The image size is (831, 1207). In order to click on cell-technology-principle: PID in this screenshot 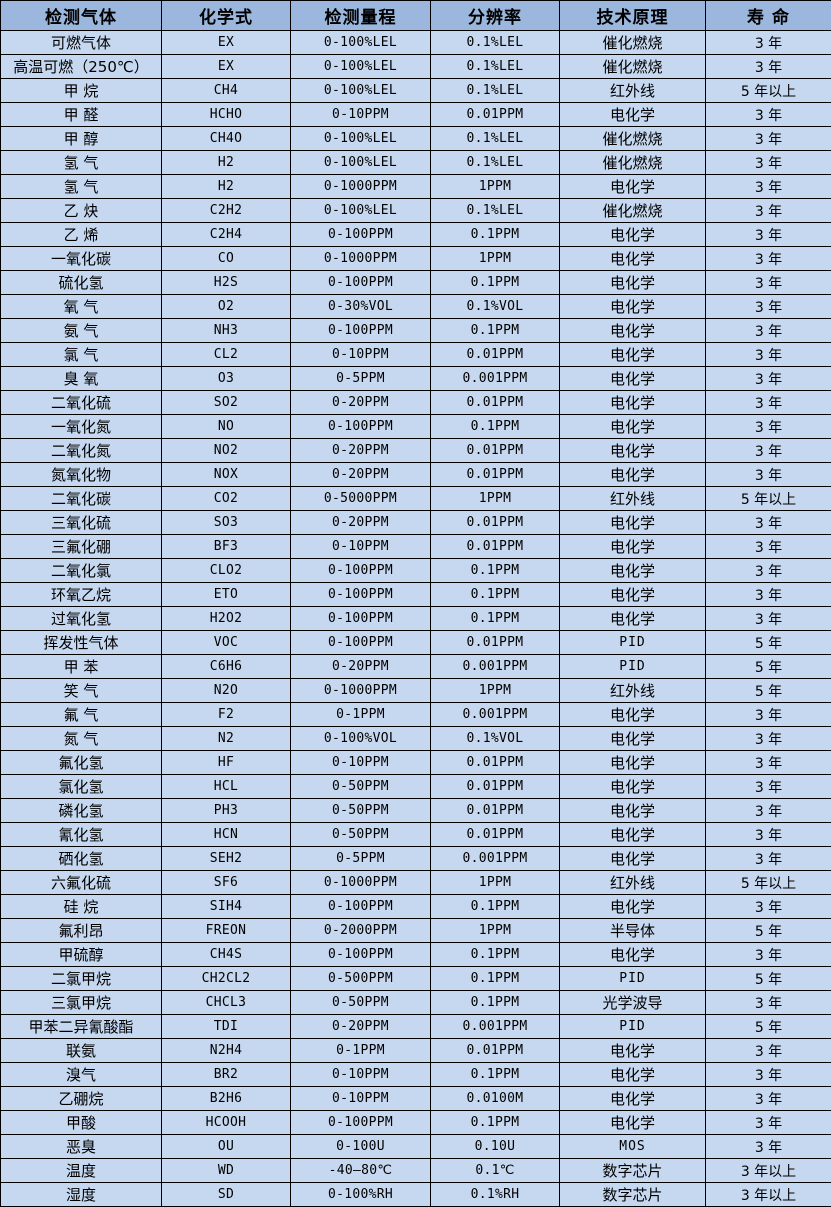, I will do `click(633, 979)`.